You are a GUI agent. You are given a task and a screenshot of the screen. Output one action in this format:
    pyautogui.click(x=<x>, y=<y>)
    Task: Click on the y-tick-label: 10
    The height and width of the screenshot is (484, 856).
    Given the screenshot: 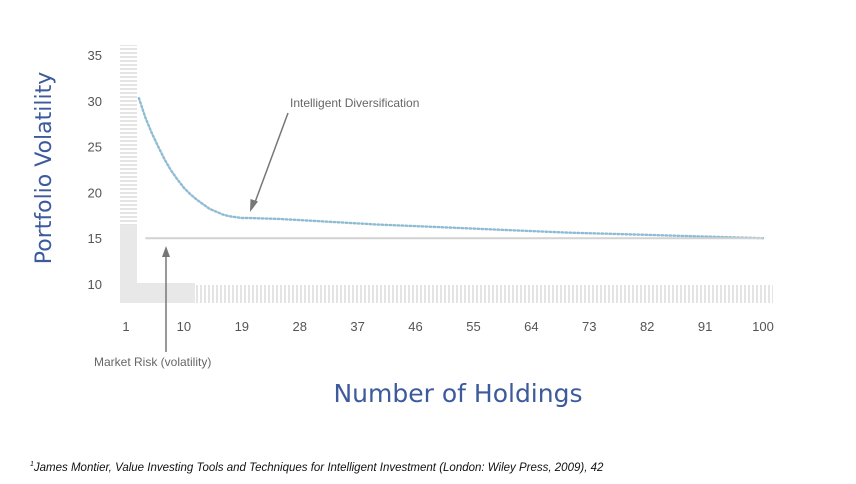 What is the action you would take?
    pyautogui.click(x=95, y=284)
    